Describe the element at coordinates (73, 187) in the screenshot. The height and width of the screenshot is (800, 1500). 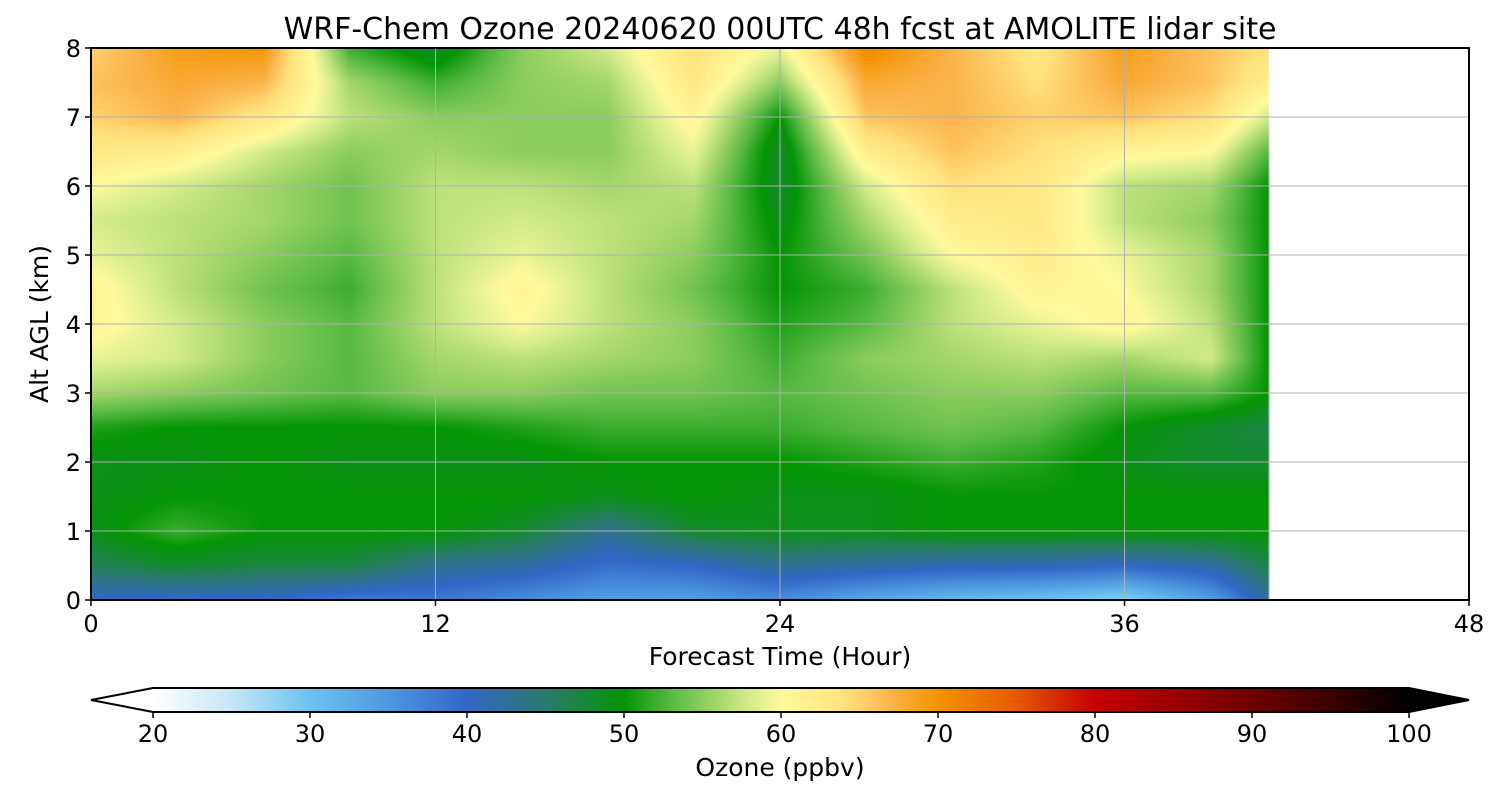
I see `y-tick-label: 6` at that location.